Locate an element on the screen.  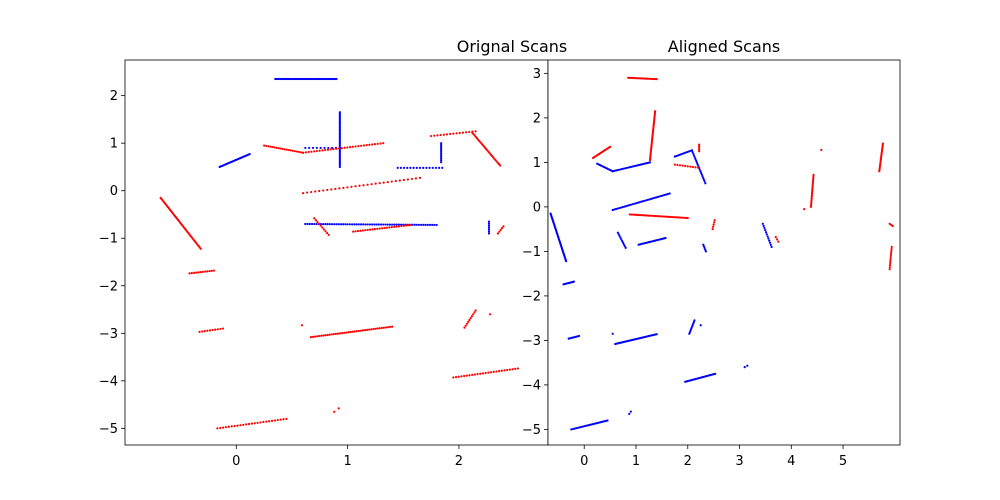
original-scans-x-tick-label: 1 is located at coordinates (347, 461).